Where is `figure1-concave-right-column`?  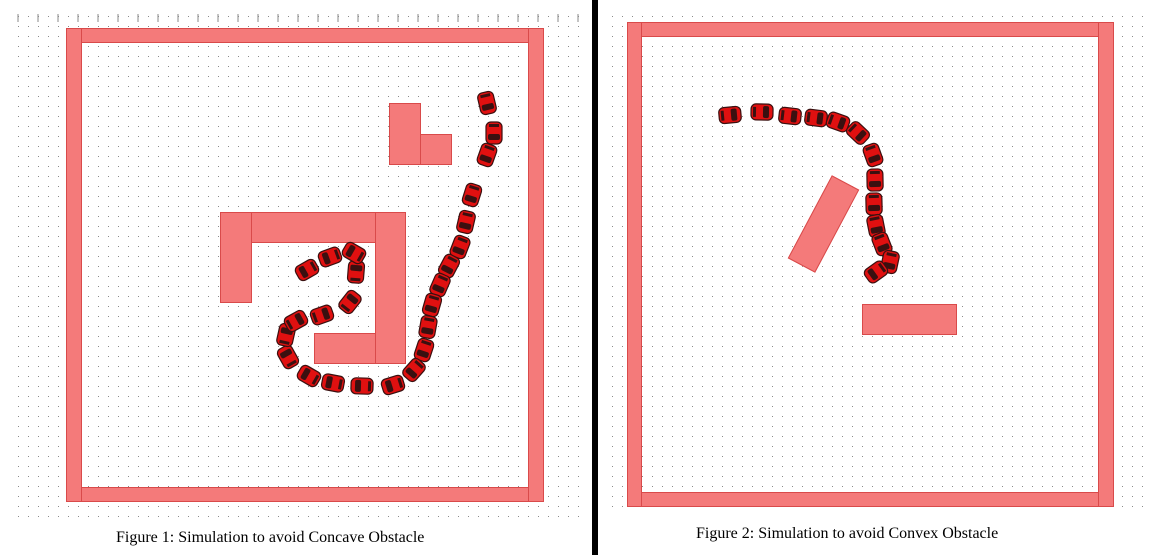
figure1-concave-right-column is located at coordinates (390, 288).